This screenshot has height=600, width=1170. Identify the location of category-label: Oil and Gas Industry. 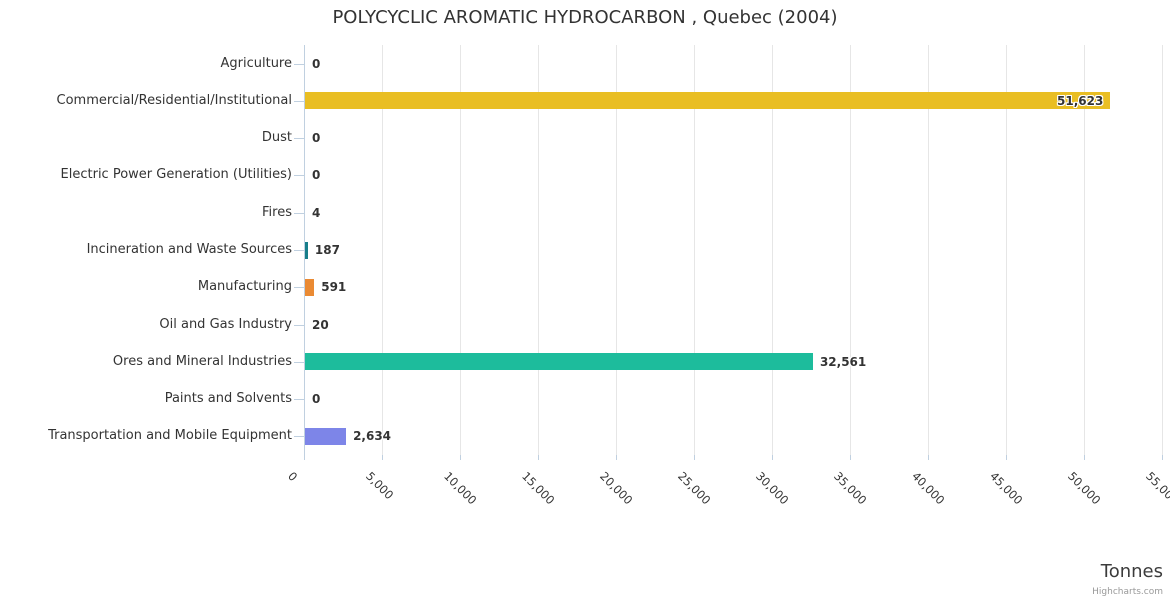
(225, 324).